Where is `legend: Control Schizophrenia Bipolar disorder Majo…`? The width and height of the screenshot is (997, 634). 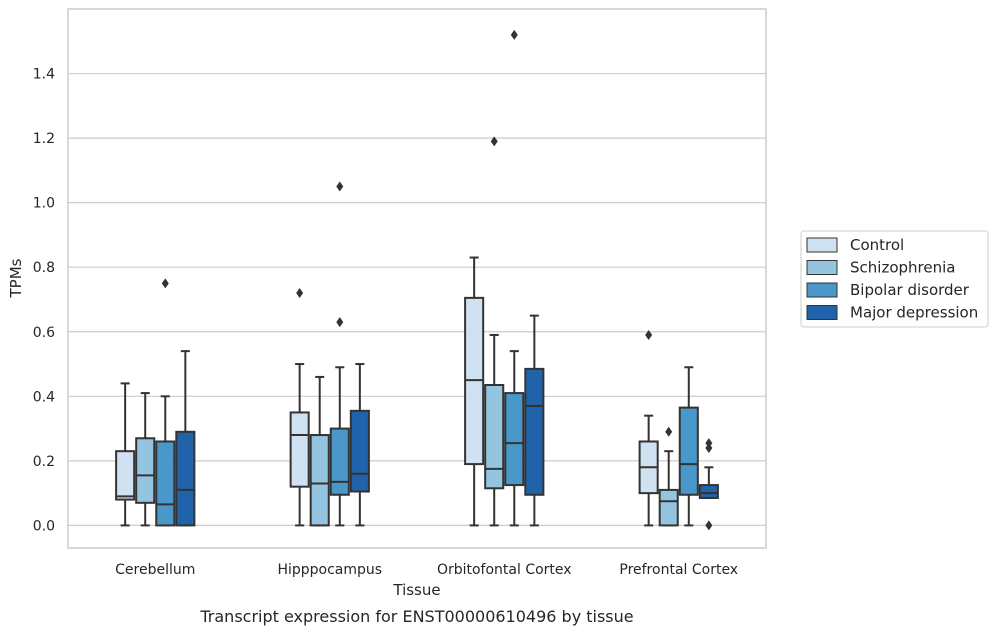 legend: Control Schizophrenia Bipolar disorder Majo… is located at coordinates (894, 279).